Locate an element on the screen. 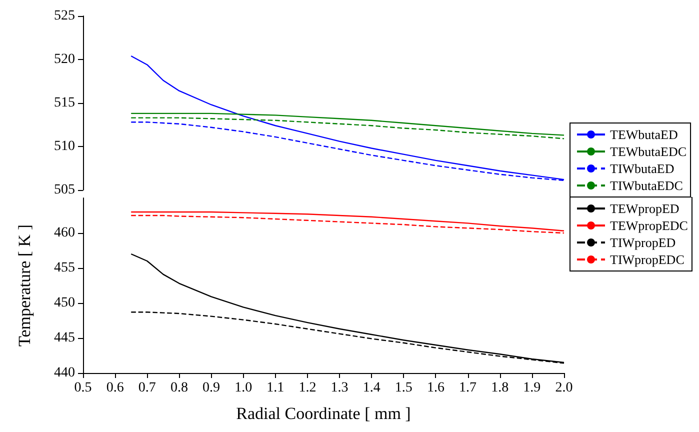 This screenshot has height=432, width=699. x-tick-label: 0.8 is located at coordinates (179, 388).